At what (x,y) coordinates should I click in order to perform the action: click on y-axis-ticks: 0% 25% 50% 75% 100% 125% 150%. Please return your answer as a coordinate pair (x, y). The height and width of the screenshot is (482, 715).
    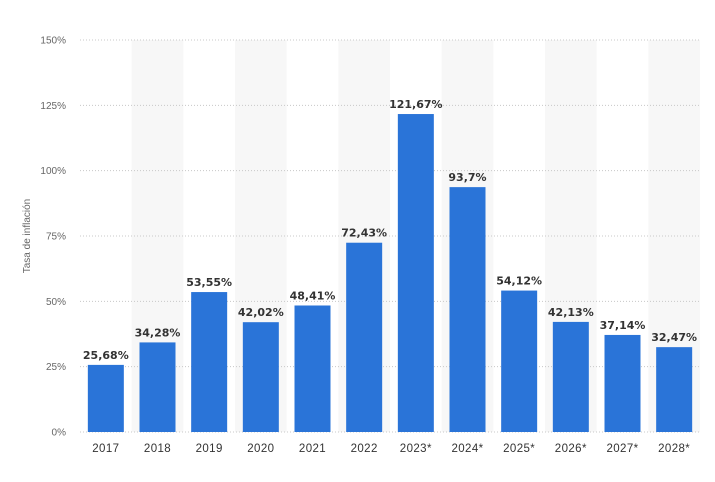
    Looking at the image, I should click on (53, 237).